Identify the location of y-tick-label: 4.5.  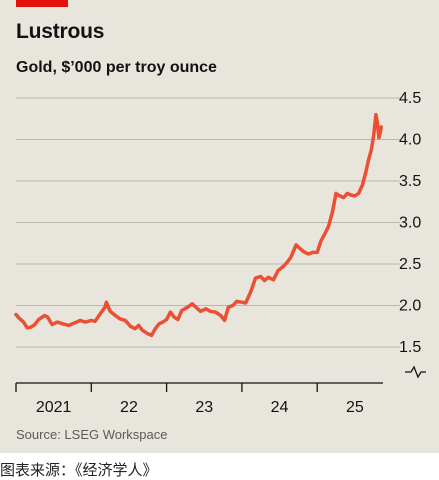
(410, 98).